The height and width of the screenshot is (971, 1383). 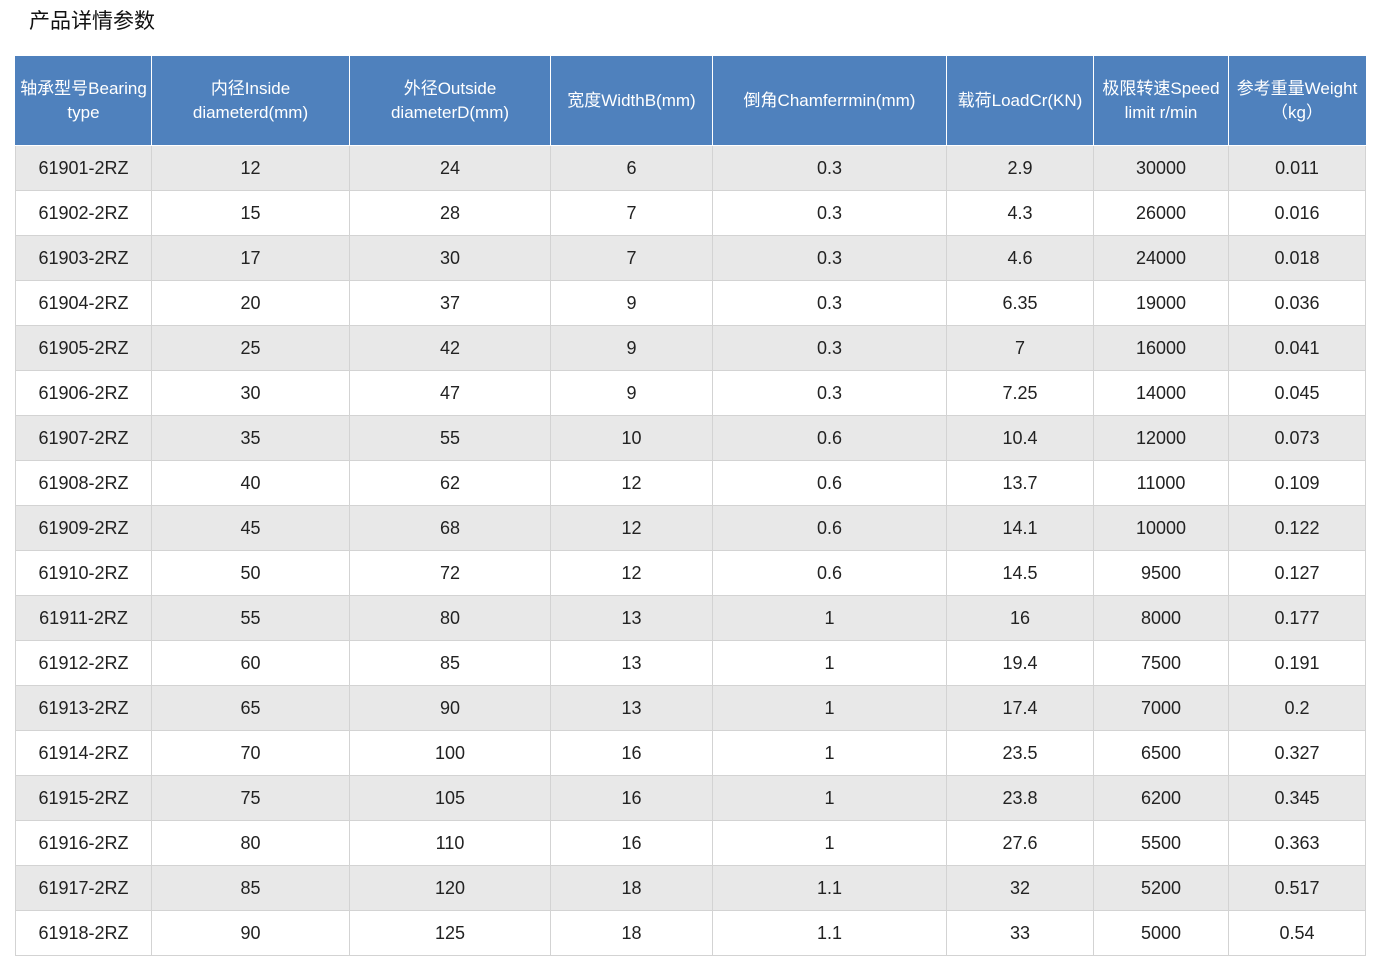 What do you see at coordinates (1020, 573) in the screenshot?
I see `cell-load: 14.5` at bounding box center [1020, 573].